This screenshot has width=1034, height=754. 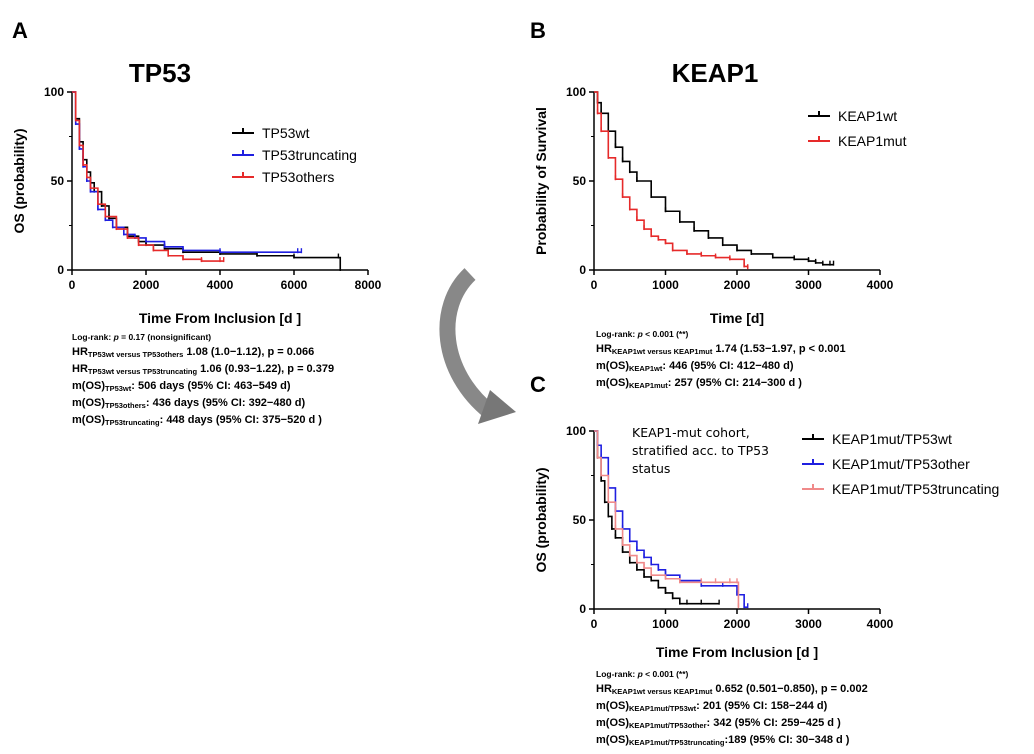 What do you see at coordinates (715, 73) in the screenshot?
I see `chart-title: KEAP1` at bounding box center [715, 73].